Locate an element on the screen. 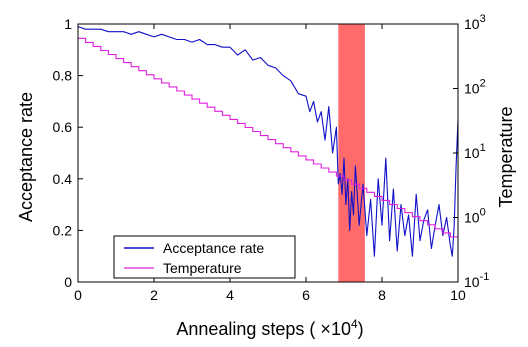 Image resolution: width=528 pixels, height=347 pixels. y-right-tick-label: 10¹ is located at coordinates (475, 151).